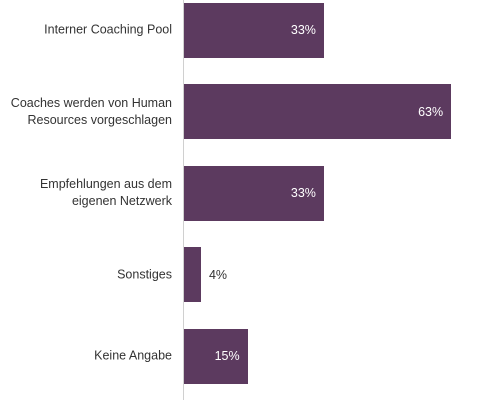 This screenshot has height=400, width=500. What do you see at coordinates (133, 355) in the screenshot?
I see `category-label: Keine Angabe` at bounding box center [133, 355].